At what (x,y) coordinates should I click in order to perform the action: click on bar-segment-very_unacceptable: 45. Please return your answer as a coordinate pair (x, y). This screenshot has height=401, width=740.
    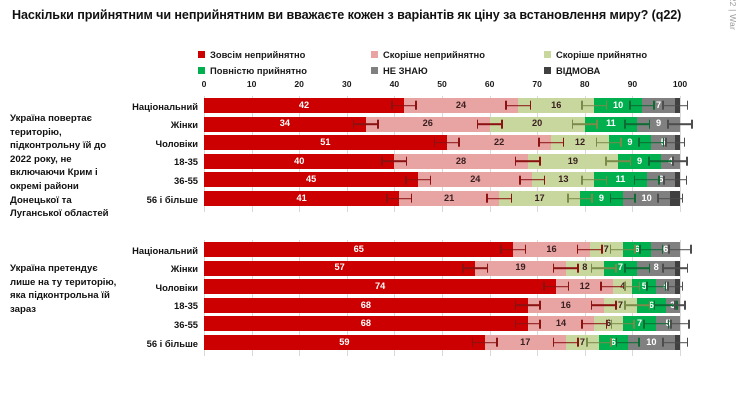
    Looking at the image, I should click on (311, 180).